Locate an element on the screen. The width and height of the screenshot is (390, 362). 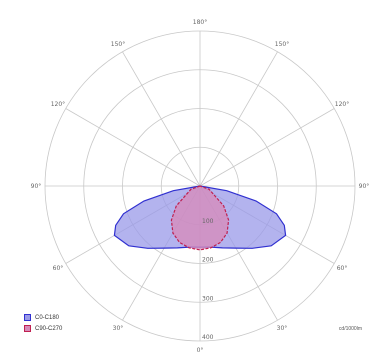
radial-tick-label: 300 is located at coordinates (208, 298).